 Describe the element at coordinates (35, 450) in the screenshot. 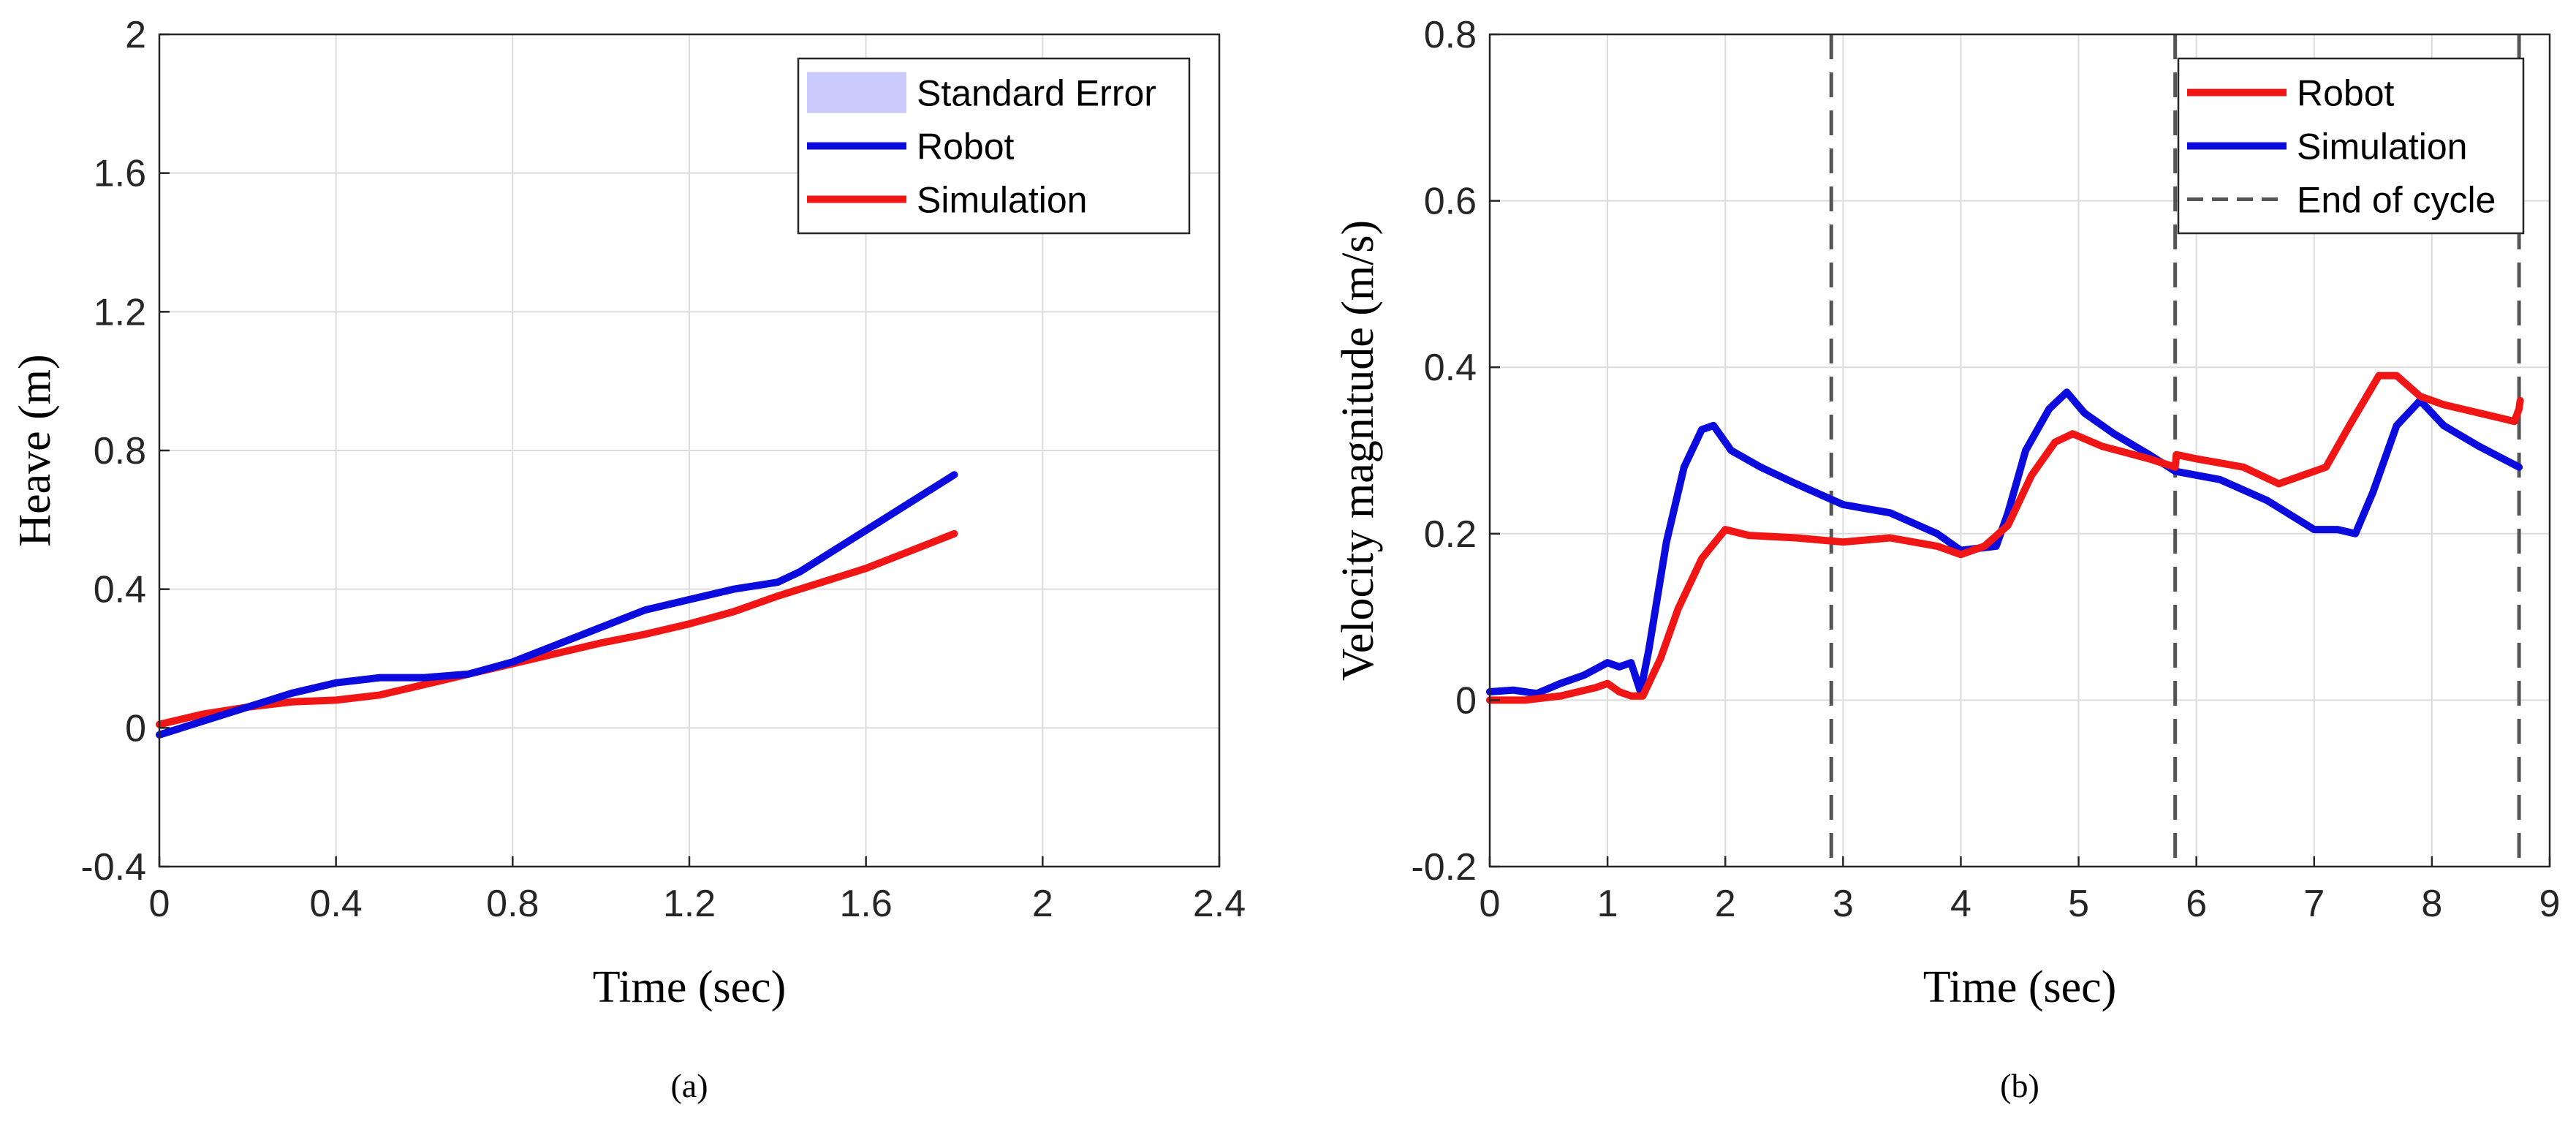

I see `panel-a-y-axis-label: Heave (m)` at that location.